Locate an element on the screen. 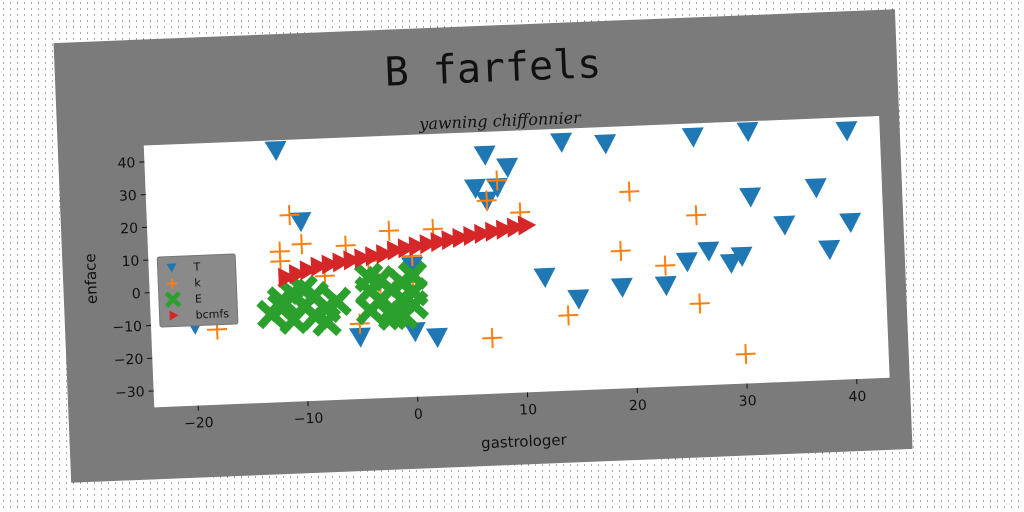 The image size is (1024, 512). y-tick-label: −20 is located at coordinates (128, 360).